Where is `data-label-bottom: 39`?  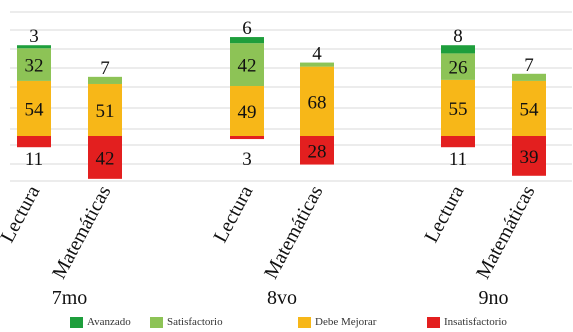 data-label-bottom: 39 is located at coordinates (529, 157).